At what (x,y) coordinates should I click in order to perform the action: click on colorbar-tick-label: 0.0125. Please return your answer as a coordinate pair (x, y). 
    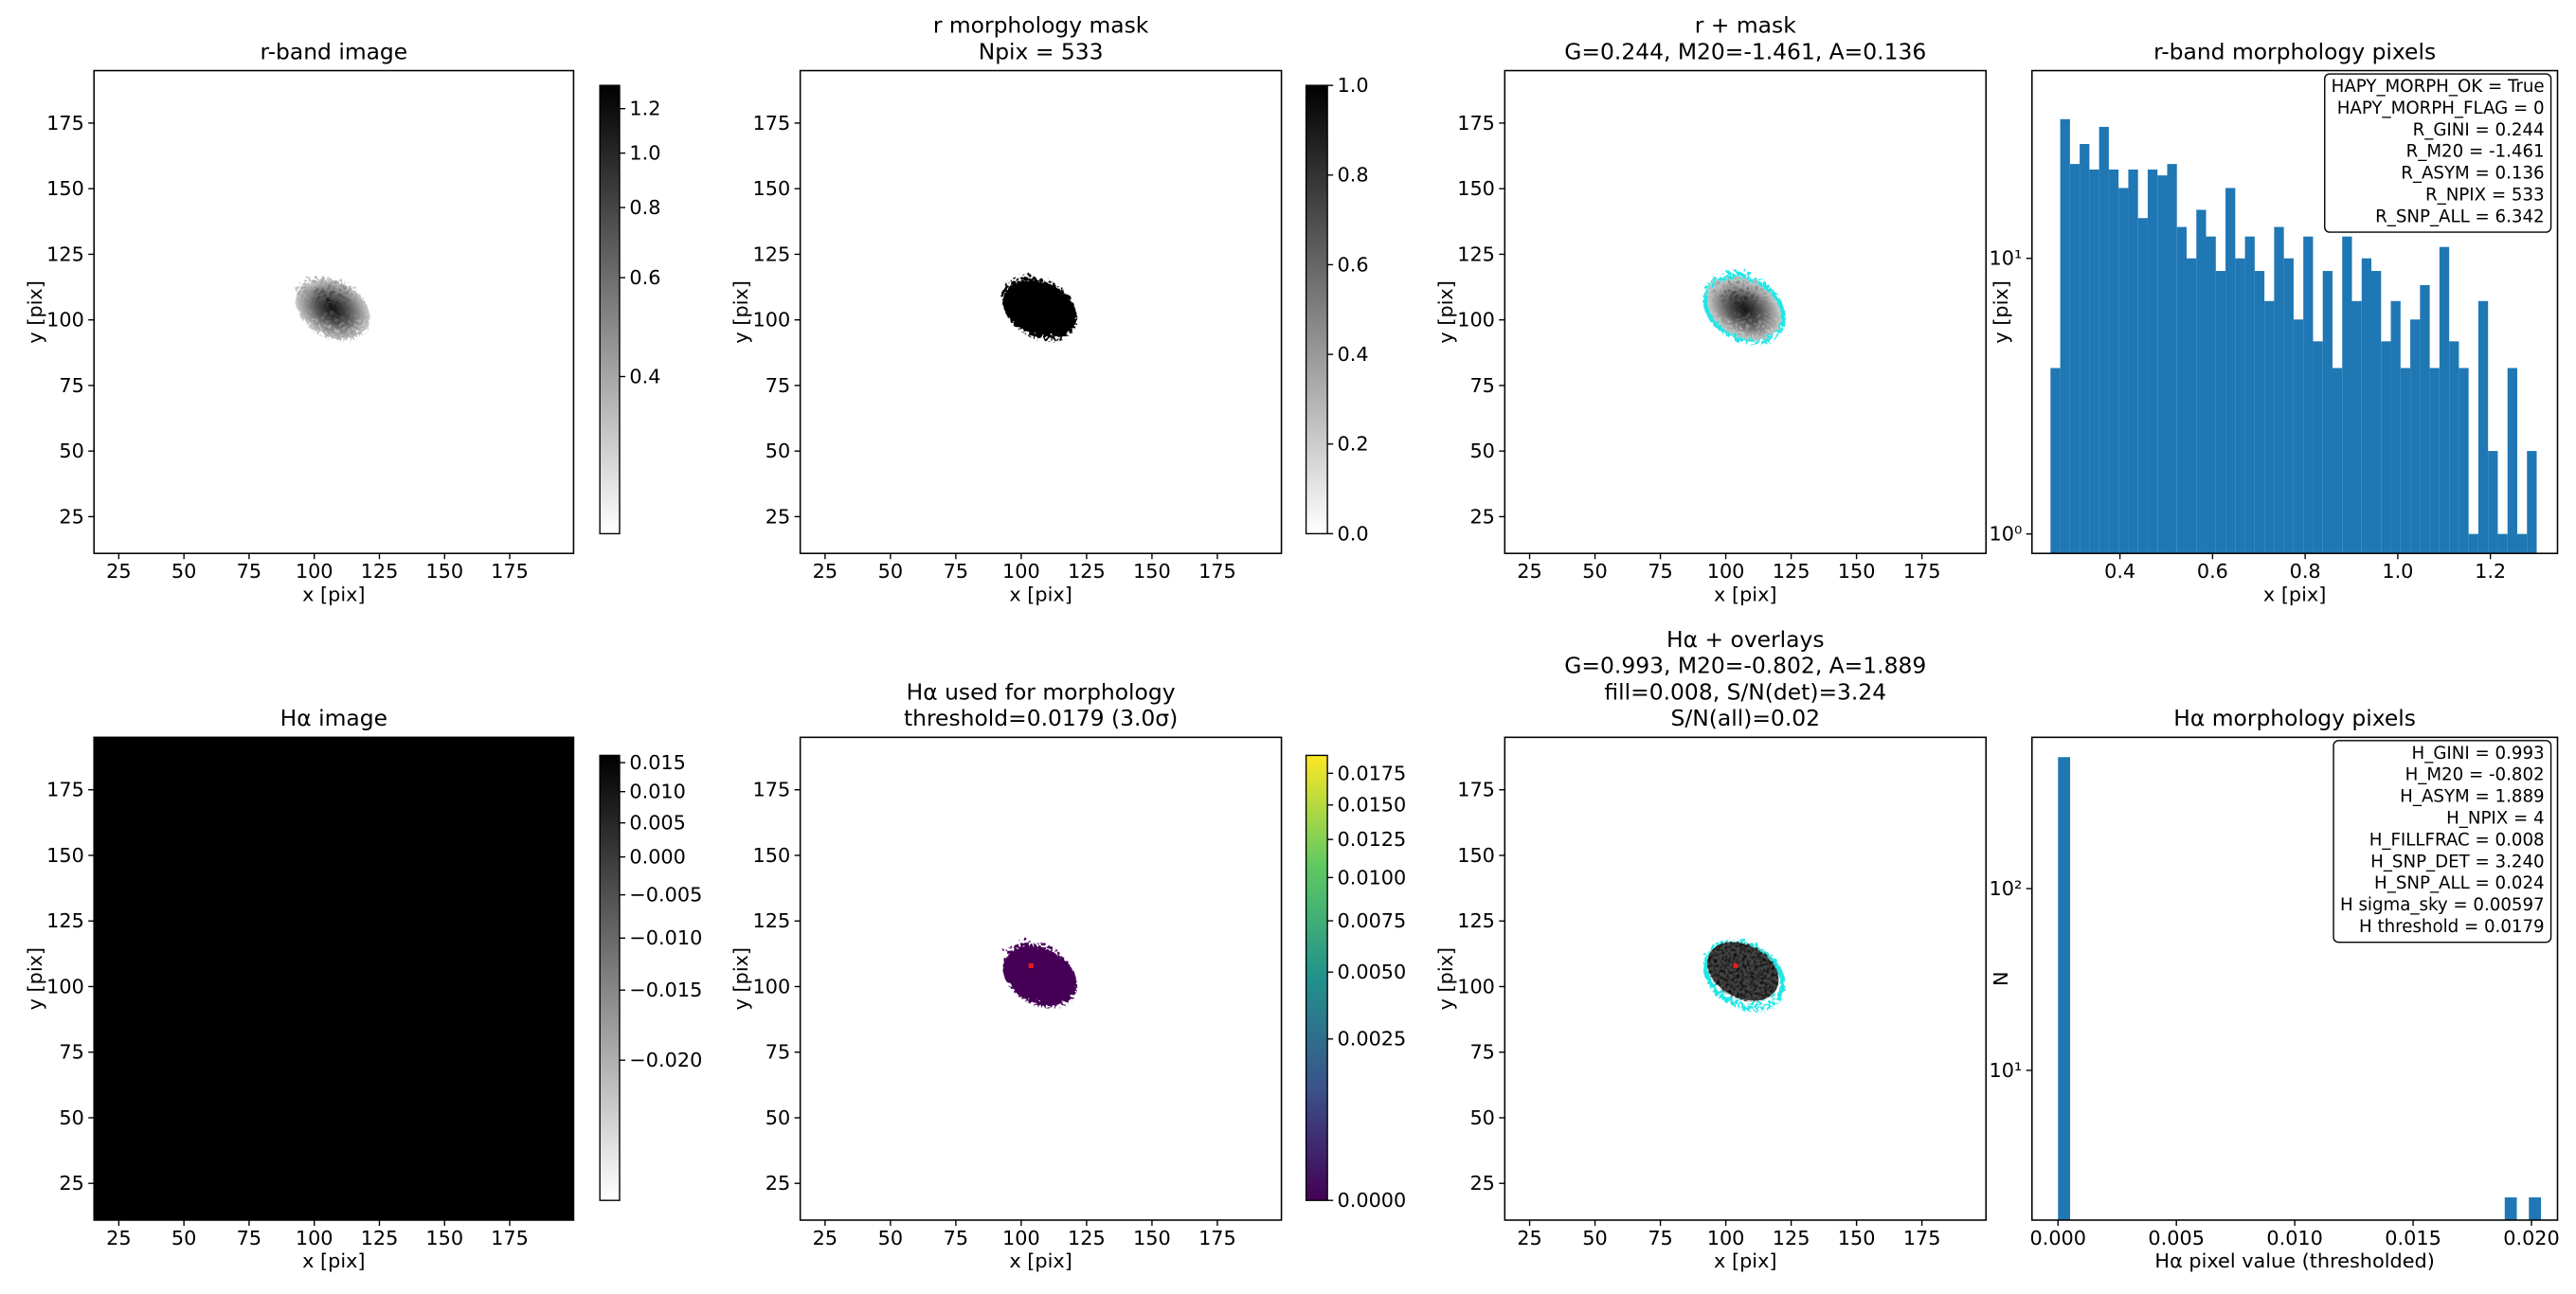
    Looking at the image, I should click on (1372, 839).